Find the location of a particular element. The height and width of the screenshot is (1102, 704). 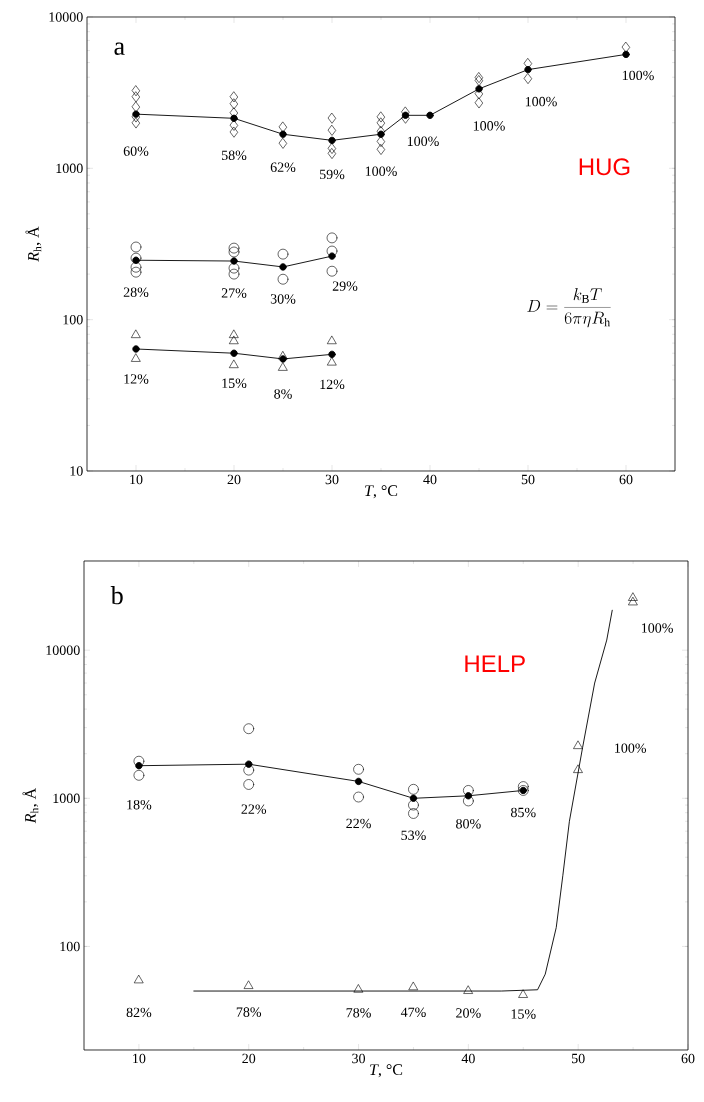

annotation: $D = \frac{k_\mathrm{B}T}{6\pi\eta R_\mathrm{h}}$ is located at coordinates (569, 308).